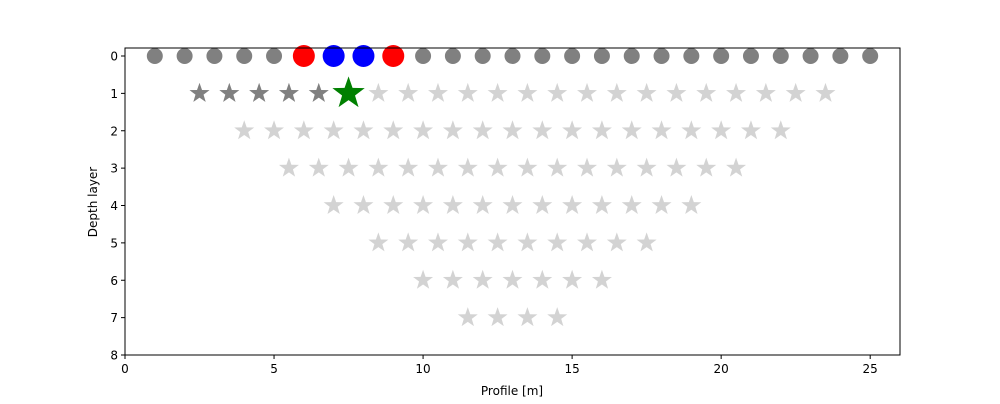 This screenshot has width=1000, height=404. Describe the element at coordinates (114, 281) in the screenshot. I see `y-tick-label: 6` at that location.